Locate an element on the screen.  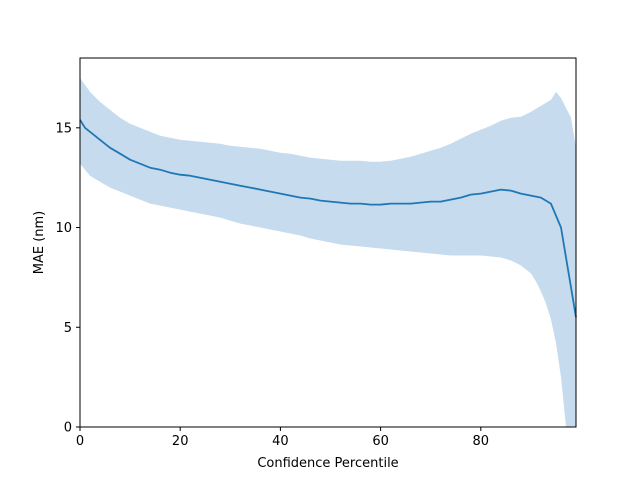
y-axis-label: MAE (nm) is located at coordinates (39, 243).